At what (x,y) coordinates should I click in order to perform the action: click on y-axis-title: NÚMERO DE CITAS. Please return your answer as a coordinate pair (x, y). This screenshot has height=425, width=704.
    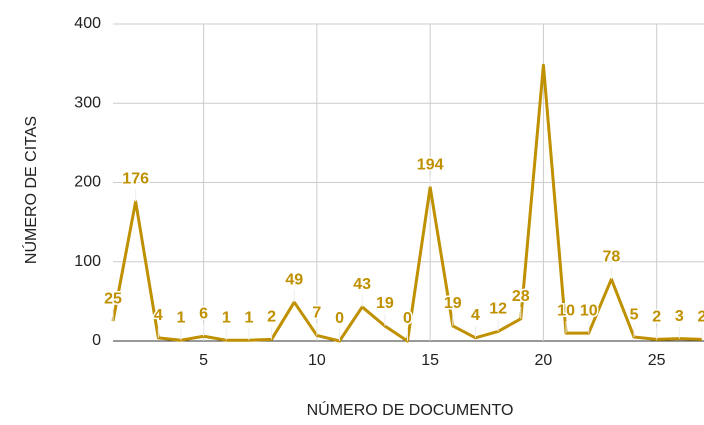
    Looking at the image, I should click on (30, 190).